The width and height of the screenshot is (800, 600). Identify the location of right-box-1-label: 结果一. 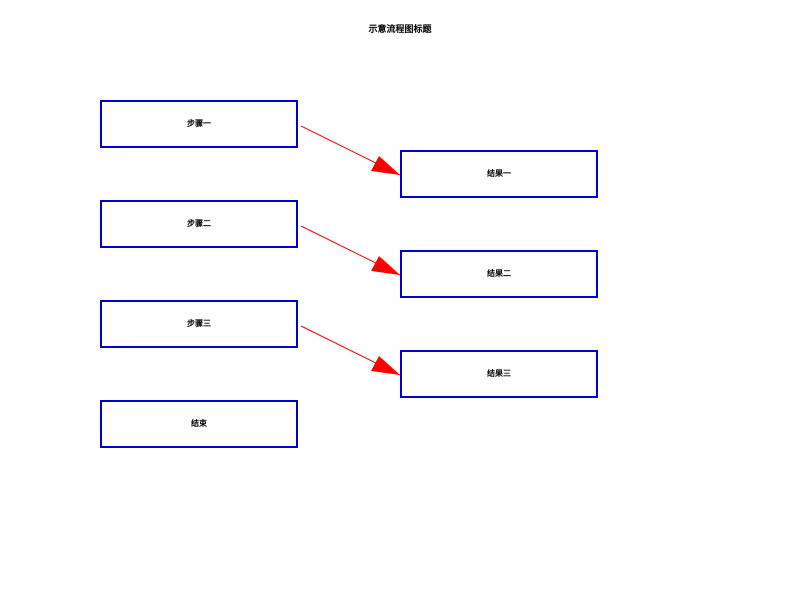
(499, 173).